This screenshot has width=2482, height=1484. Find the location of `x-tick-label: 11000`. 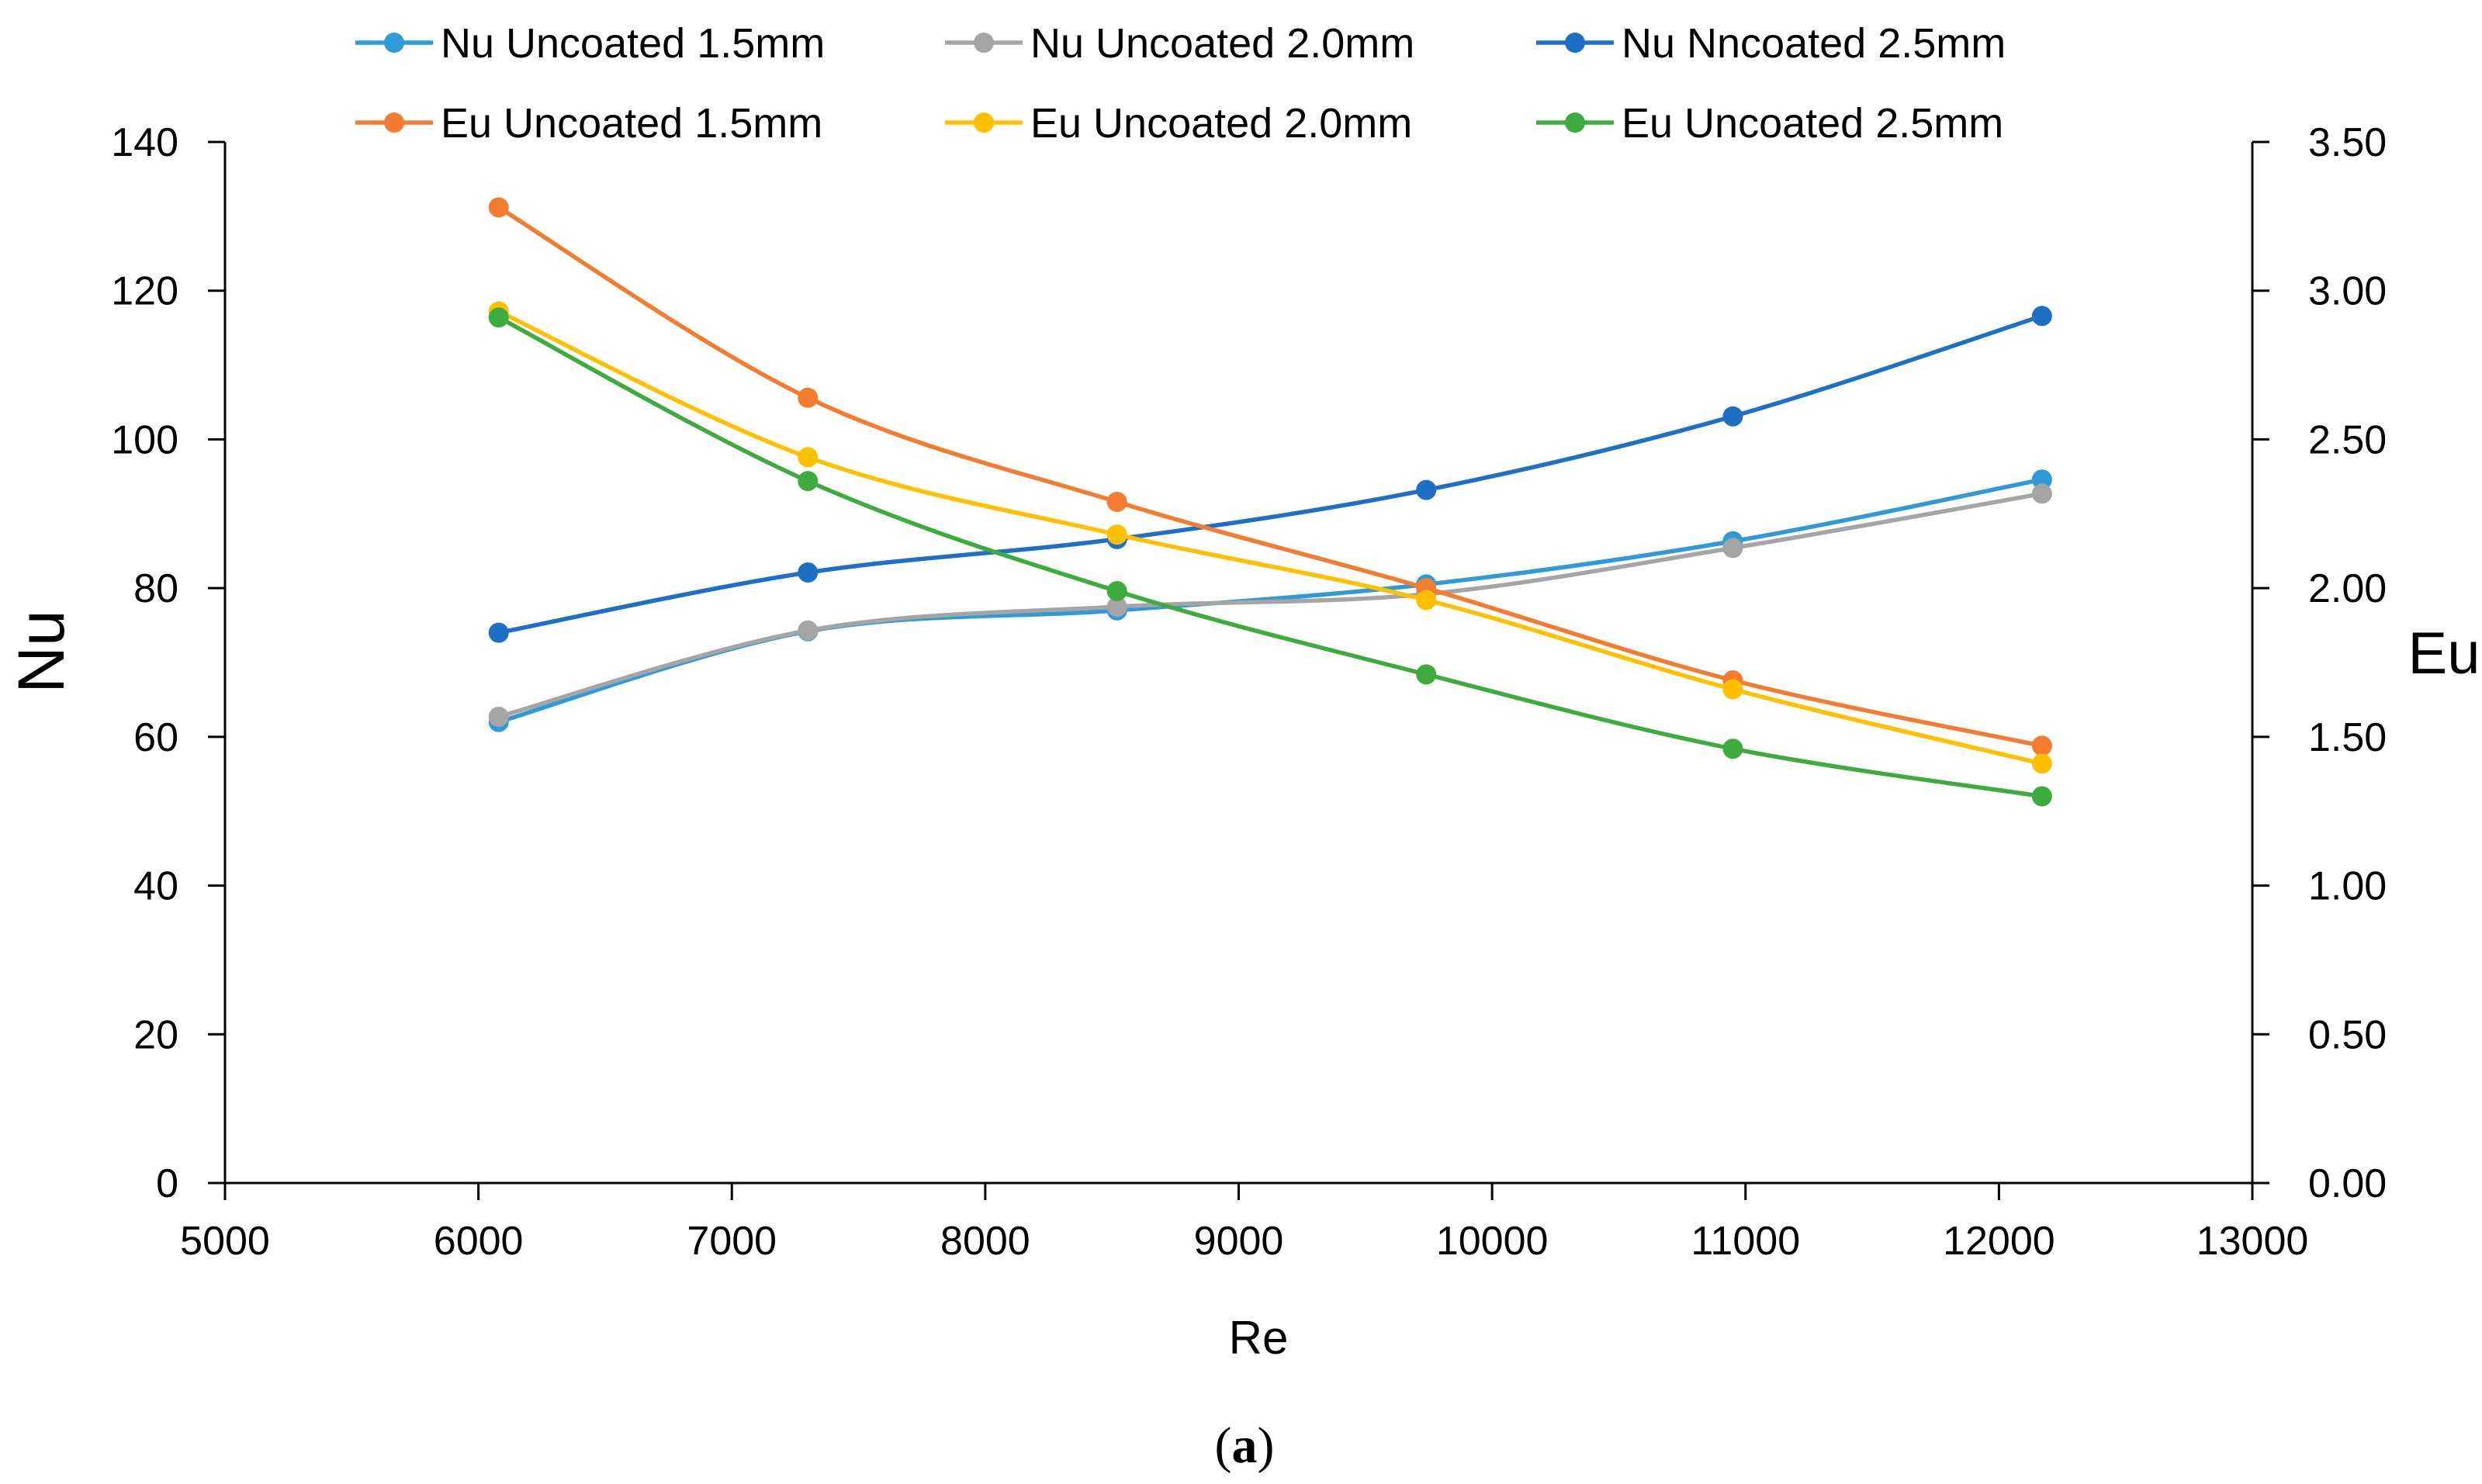

x-tick-label: 11000 is located at coordinates (1745, 1241).